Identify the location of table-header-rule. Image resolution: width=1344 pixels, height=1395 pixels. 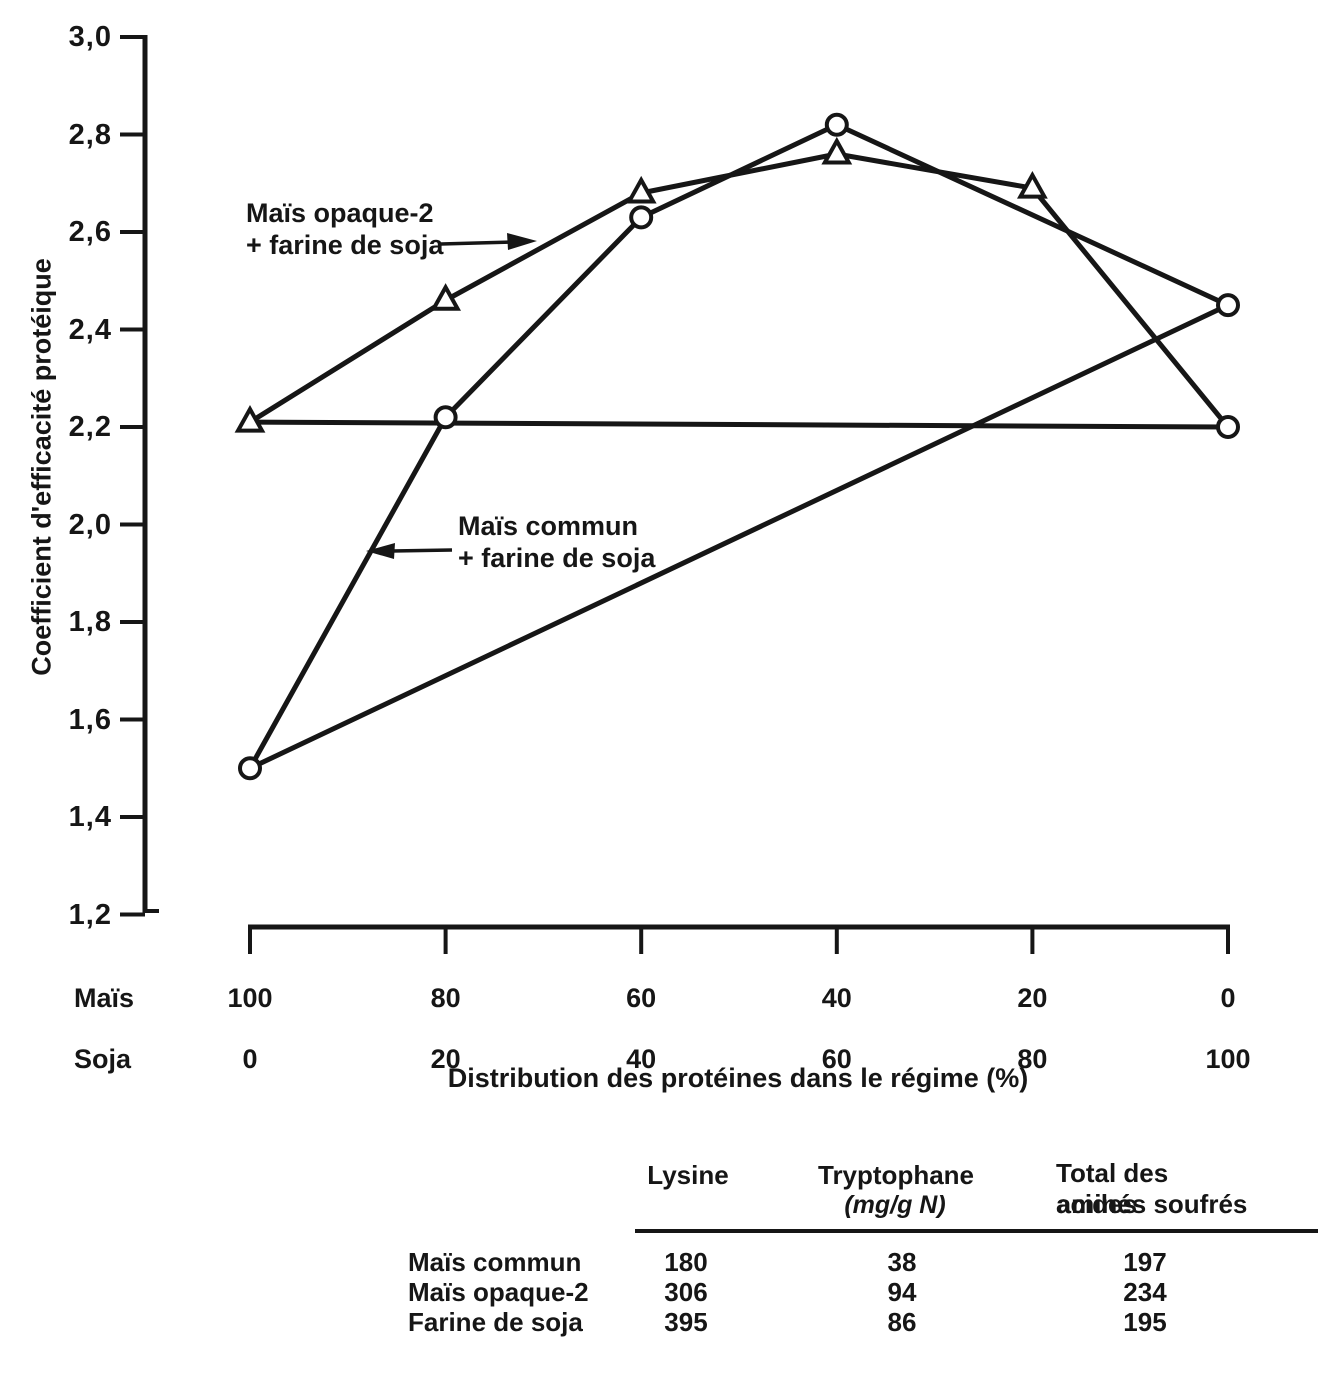
(976, 1231).